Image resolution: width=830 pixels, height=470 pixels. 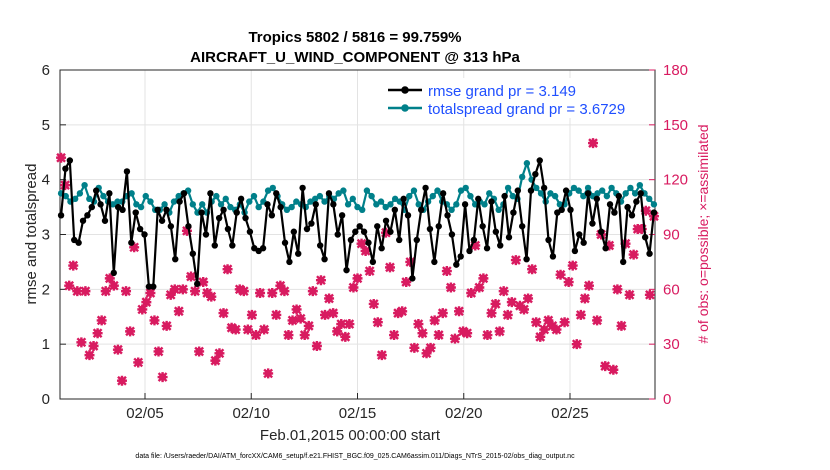 I want to click on x-tick-label: 02/05, so click(x=145, y=413).